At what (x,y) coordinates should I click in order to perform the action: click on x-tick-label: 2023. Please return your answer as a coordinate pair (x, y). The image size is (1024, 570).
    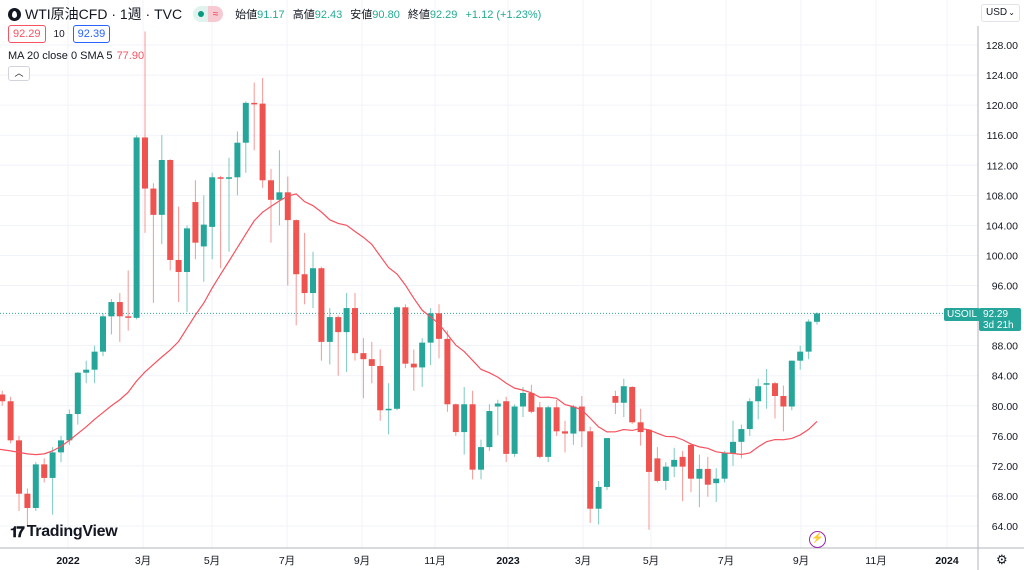
    Looking at the image, I should click on (508, 561).